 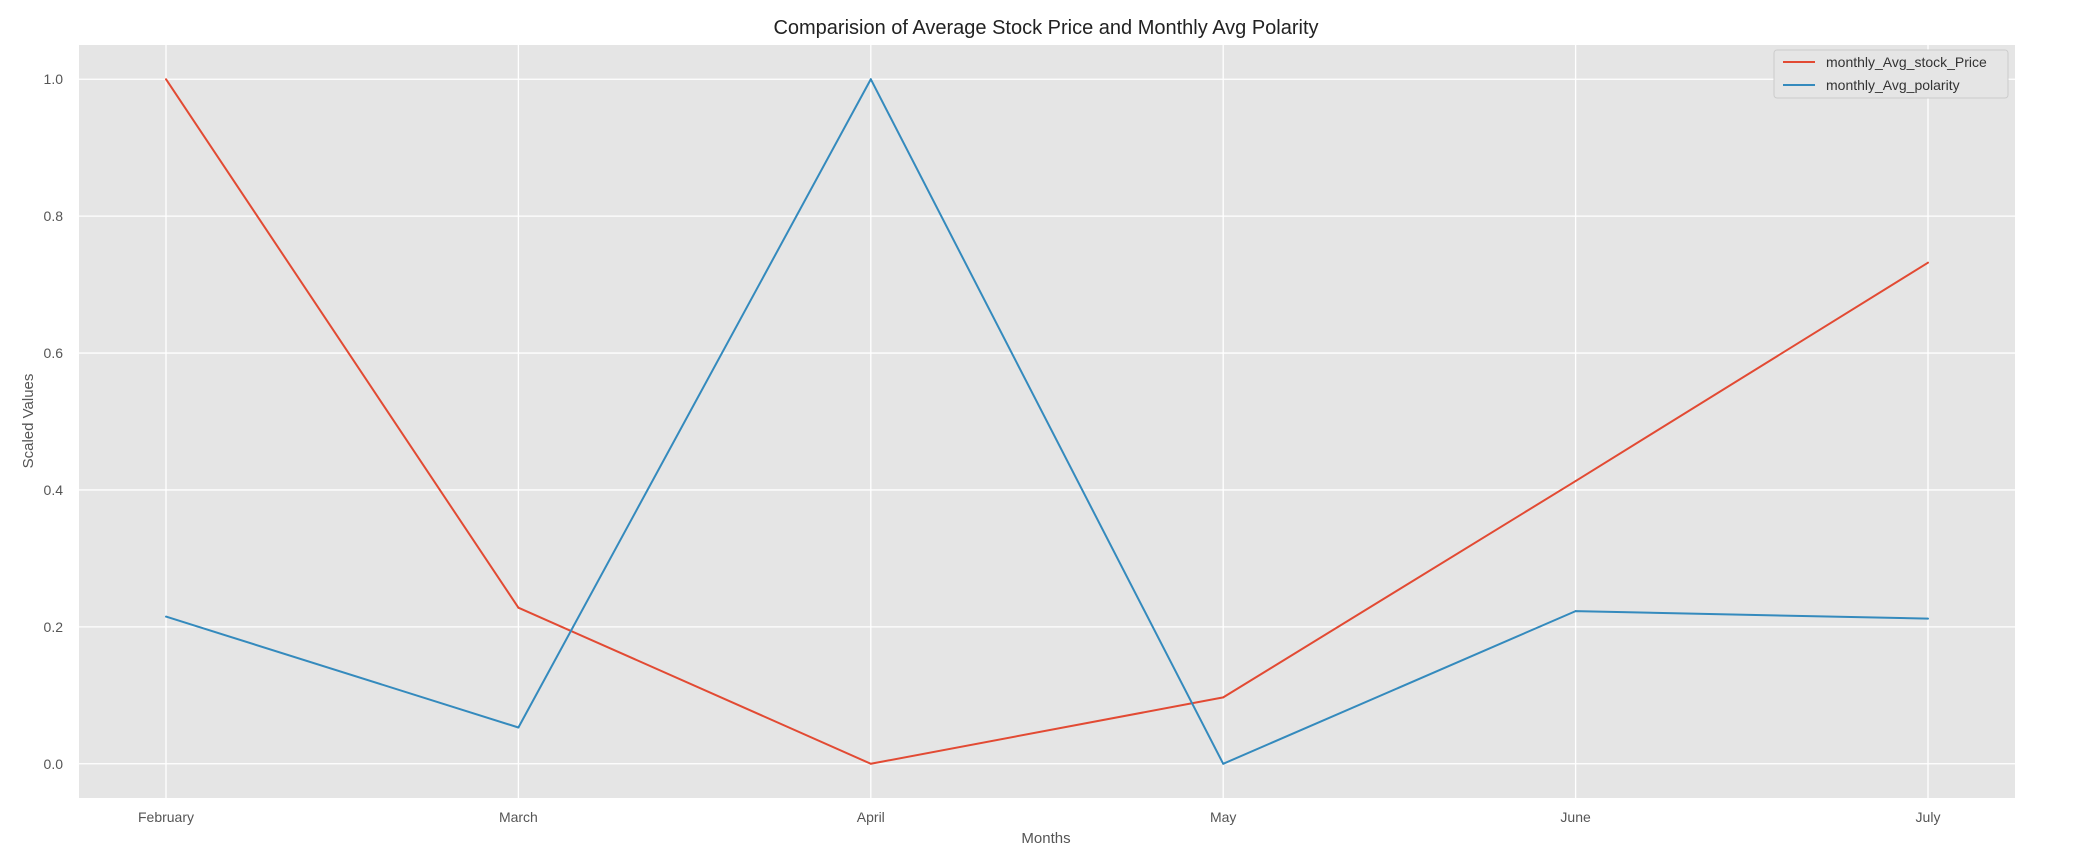 I want to click on data-point-monthly-avg-polarity-july, so click(x=1928, y=618).